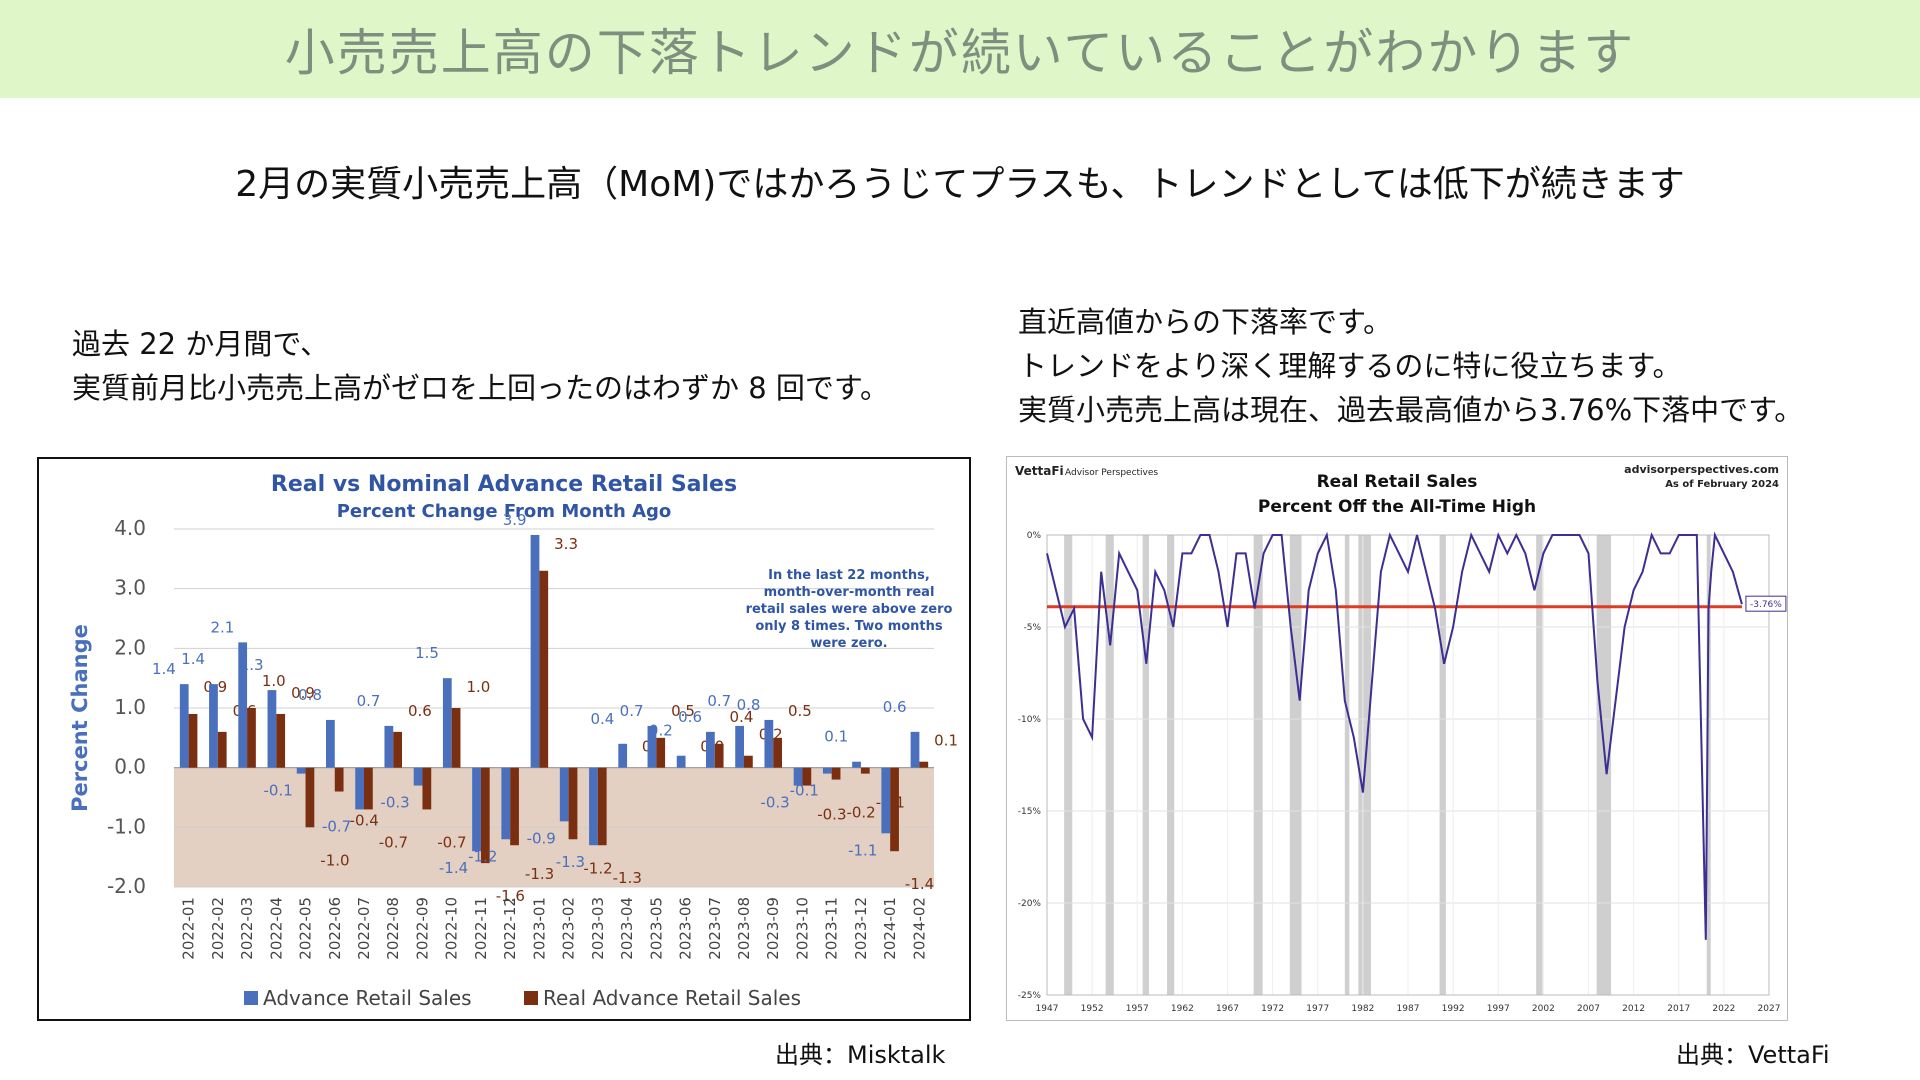 This screenshot has height=1080, width=1920. Describe the element at coordinates (566, 544) in the screenshot. I see `data-label-real: 3.3` at that location.